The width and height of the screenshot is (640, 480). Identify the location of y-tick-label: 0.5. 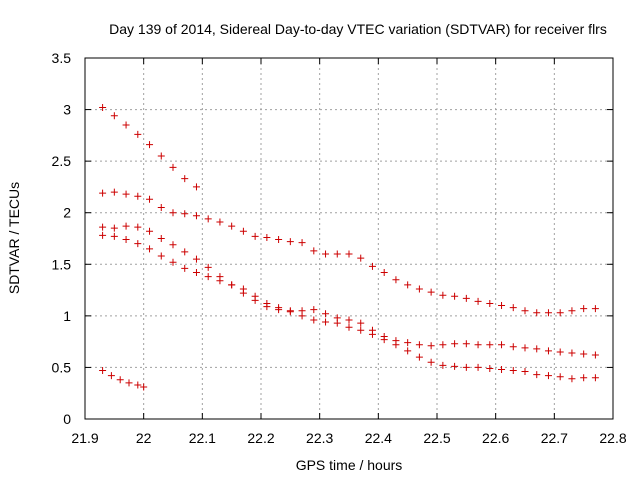
(62, 367).